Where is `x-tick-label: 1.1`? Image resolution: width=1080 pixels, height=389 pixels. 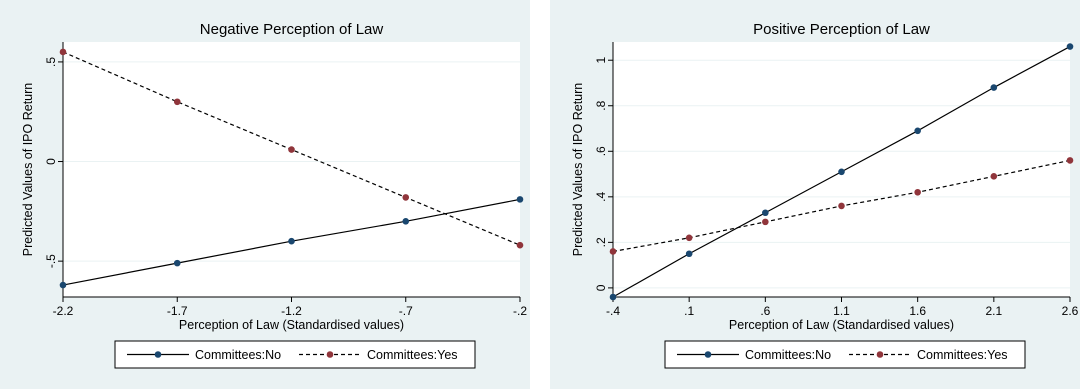
x-tick-label: 1.1 is located at coordinates (841, 311).